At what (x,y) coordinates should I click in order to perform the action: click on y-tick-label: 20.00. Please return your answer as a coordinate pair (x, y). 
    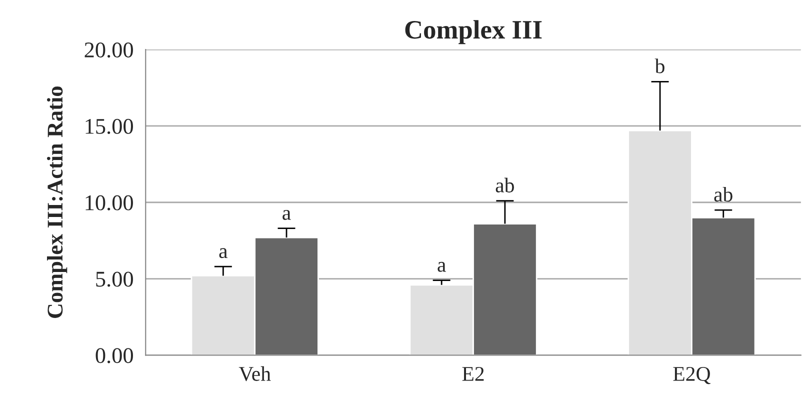
    Looking at the image, I should click on (108, 50).